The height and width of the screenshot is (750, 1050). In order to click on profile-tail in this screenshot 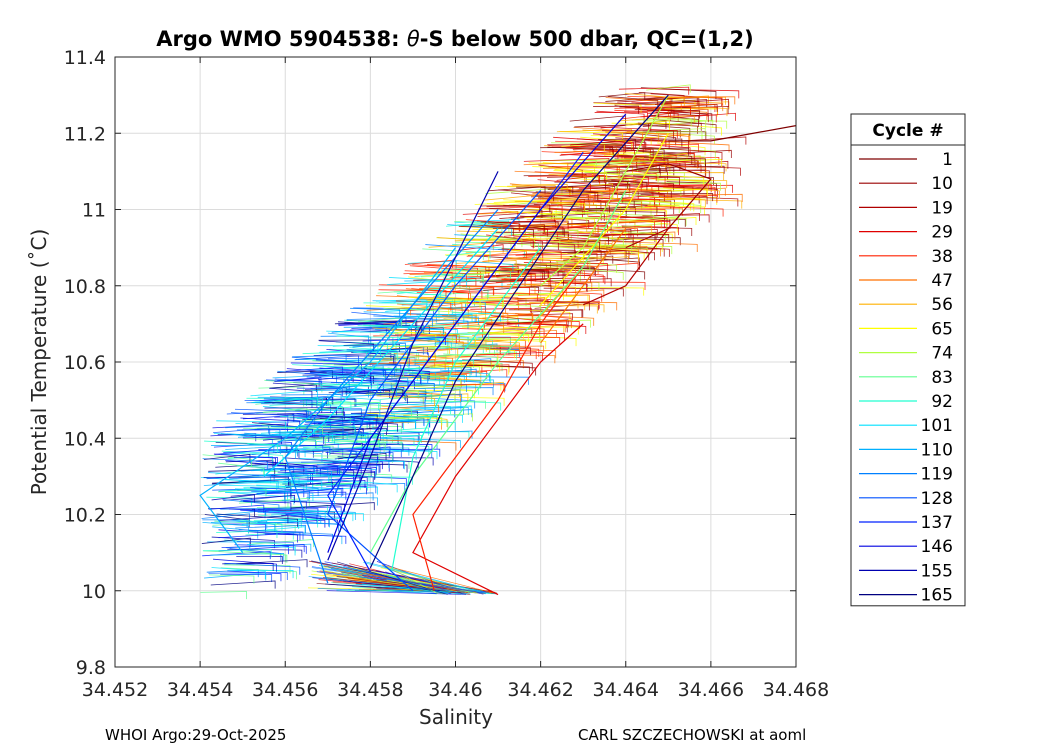, I will do `click(423, 584)`.